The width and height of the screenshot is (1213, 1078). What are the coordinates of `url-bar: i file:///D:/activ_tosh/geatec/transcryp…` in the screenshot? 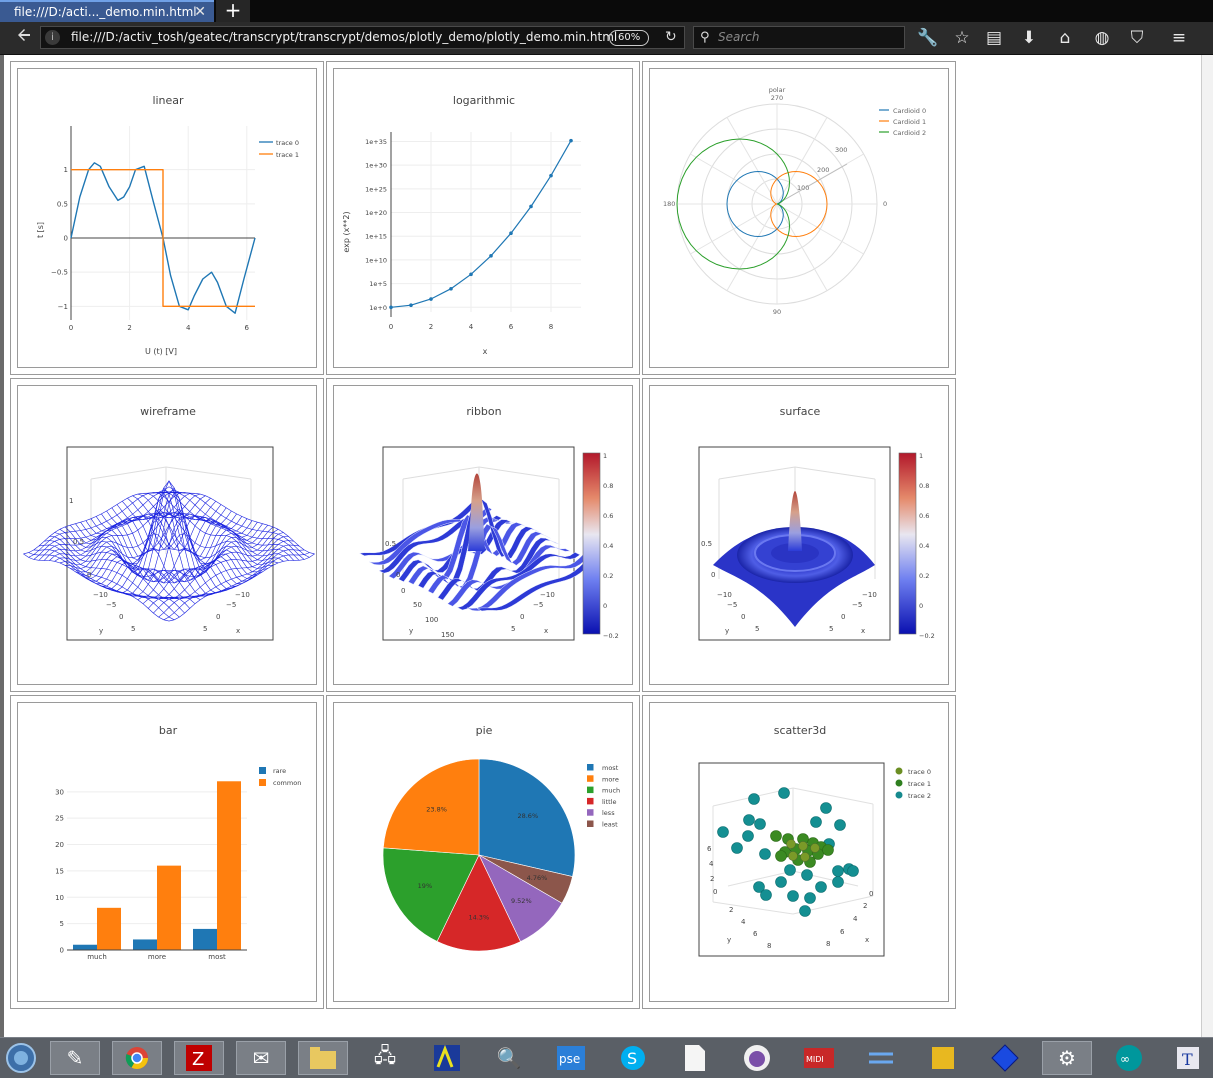 It's located at (362, 37).